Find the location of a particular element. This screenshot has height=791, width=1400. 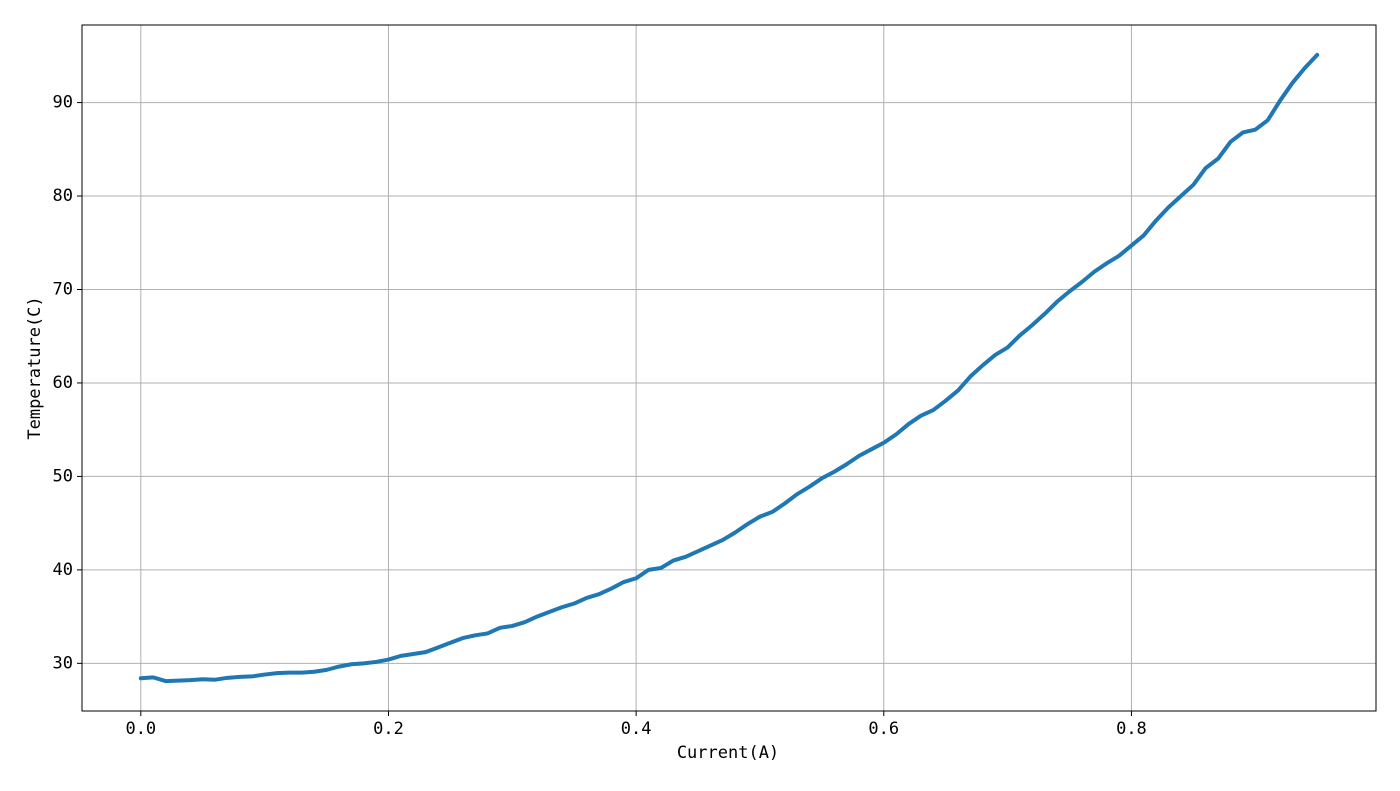

y-tick-label: 60 is located at coordinates (63, 383).